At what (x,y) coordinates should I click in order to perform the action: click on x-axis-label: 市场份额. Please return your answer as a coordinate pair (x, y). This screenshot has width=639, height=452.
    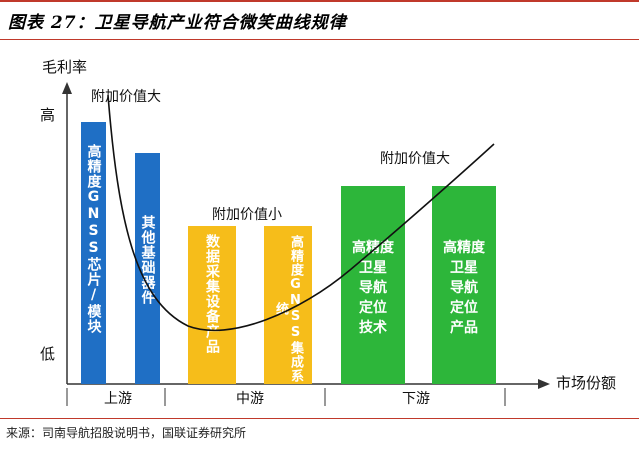
    Looking at the image, I should click on (586, 383).